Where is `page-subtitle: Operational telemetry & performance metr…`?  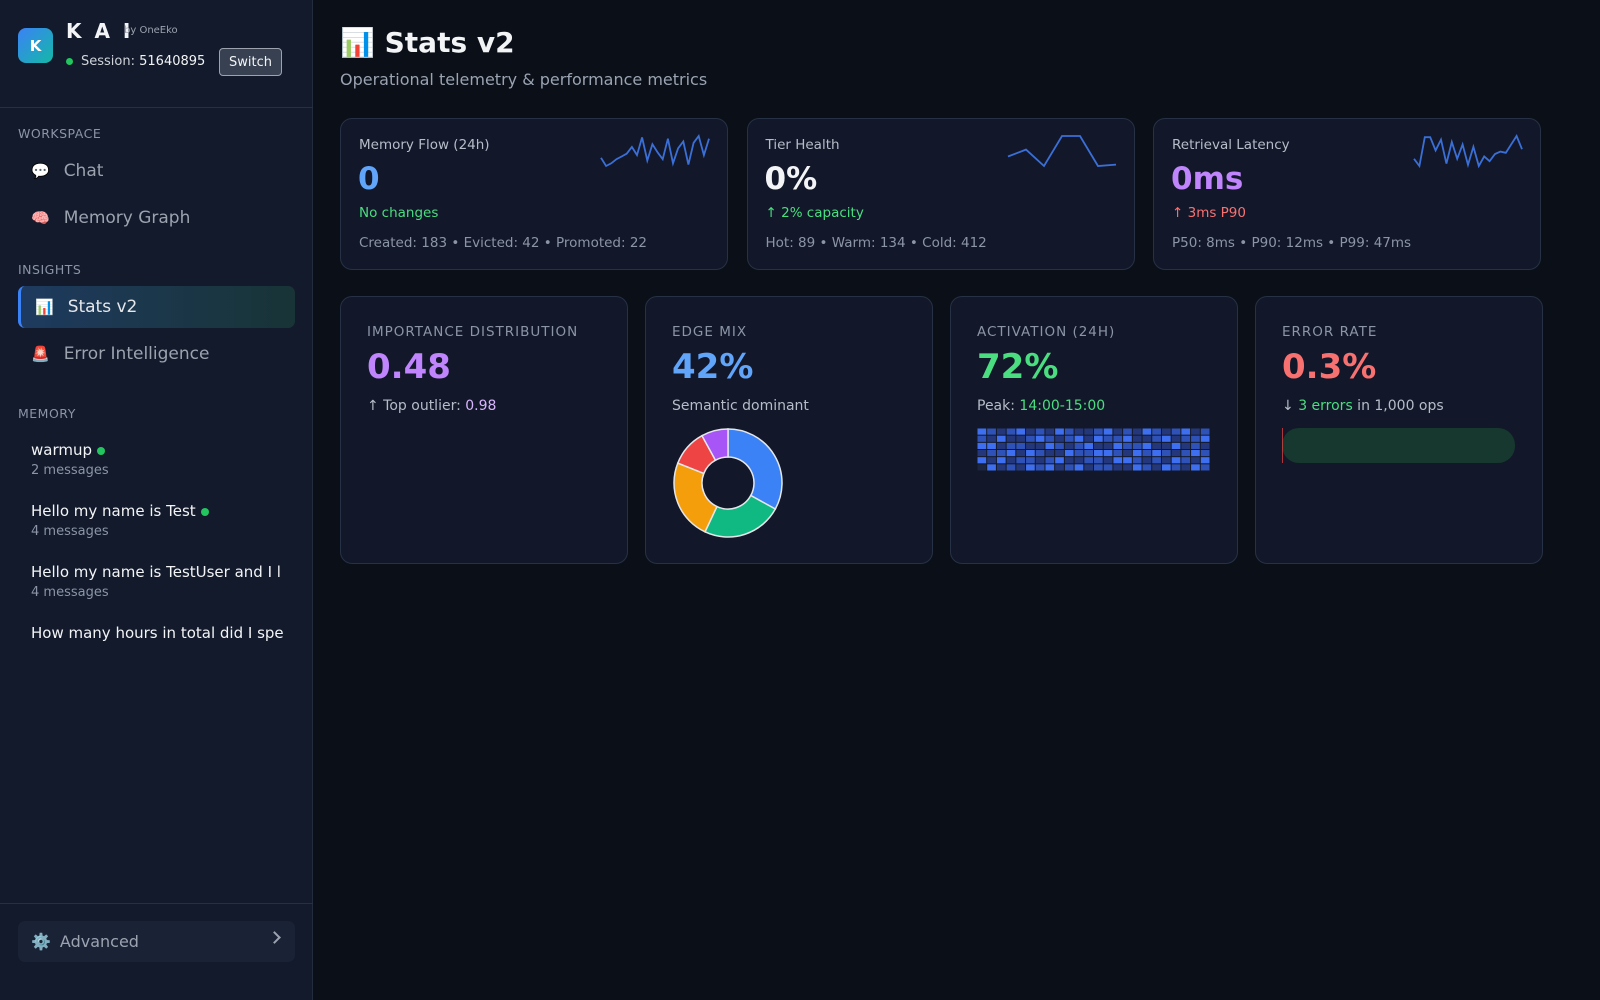
page-subtitle: Operational telemetry & performance metr… is located at coordinates (524, 79).